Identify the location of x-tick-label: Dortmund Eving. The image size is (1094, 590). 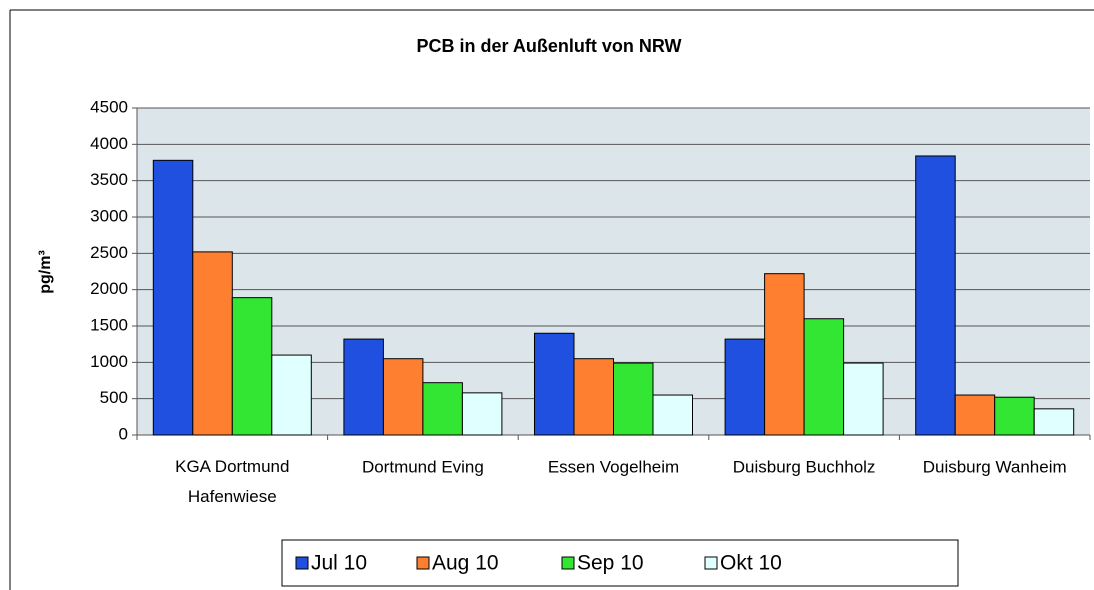
(423, 466).